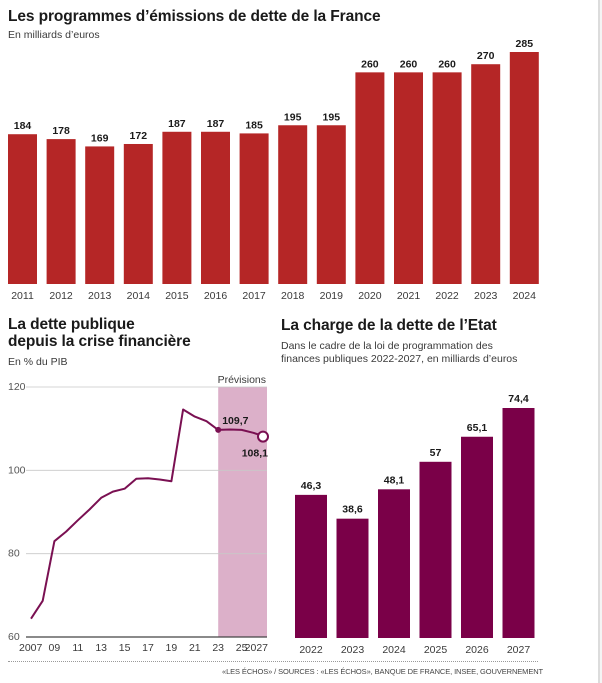 The width and height of the screenshot is (602, 683). Describe the element at coordinates (408, 178) in the screenshot. I see `emissions-bar-2021` at that location.